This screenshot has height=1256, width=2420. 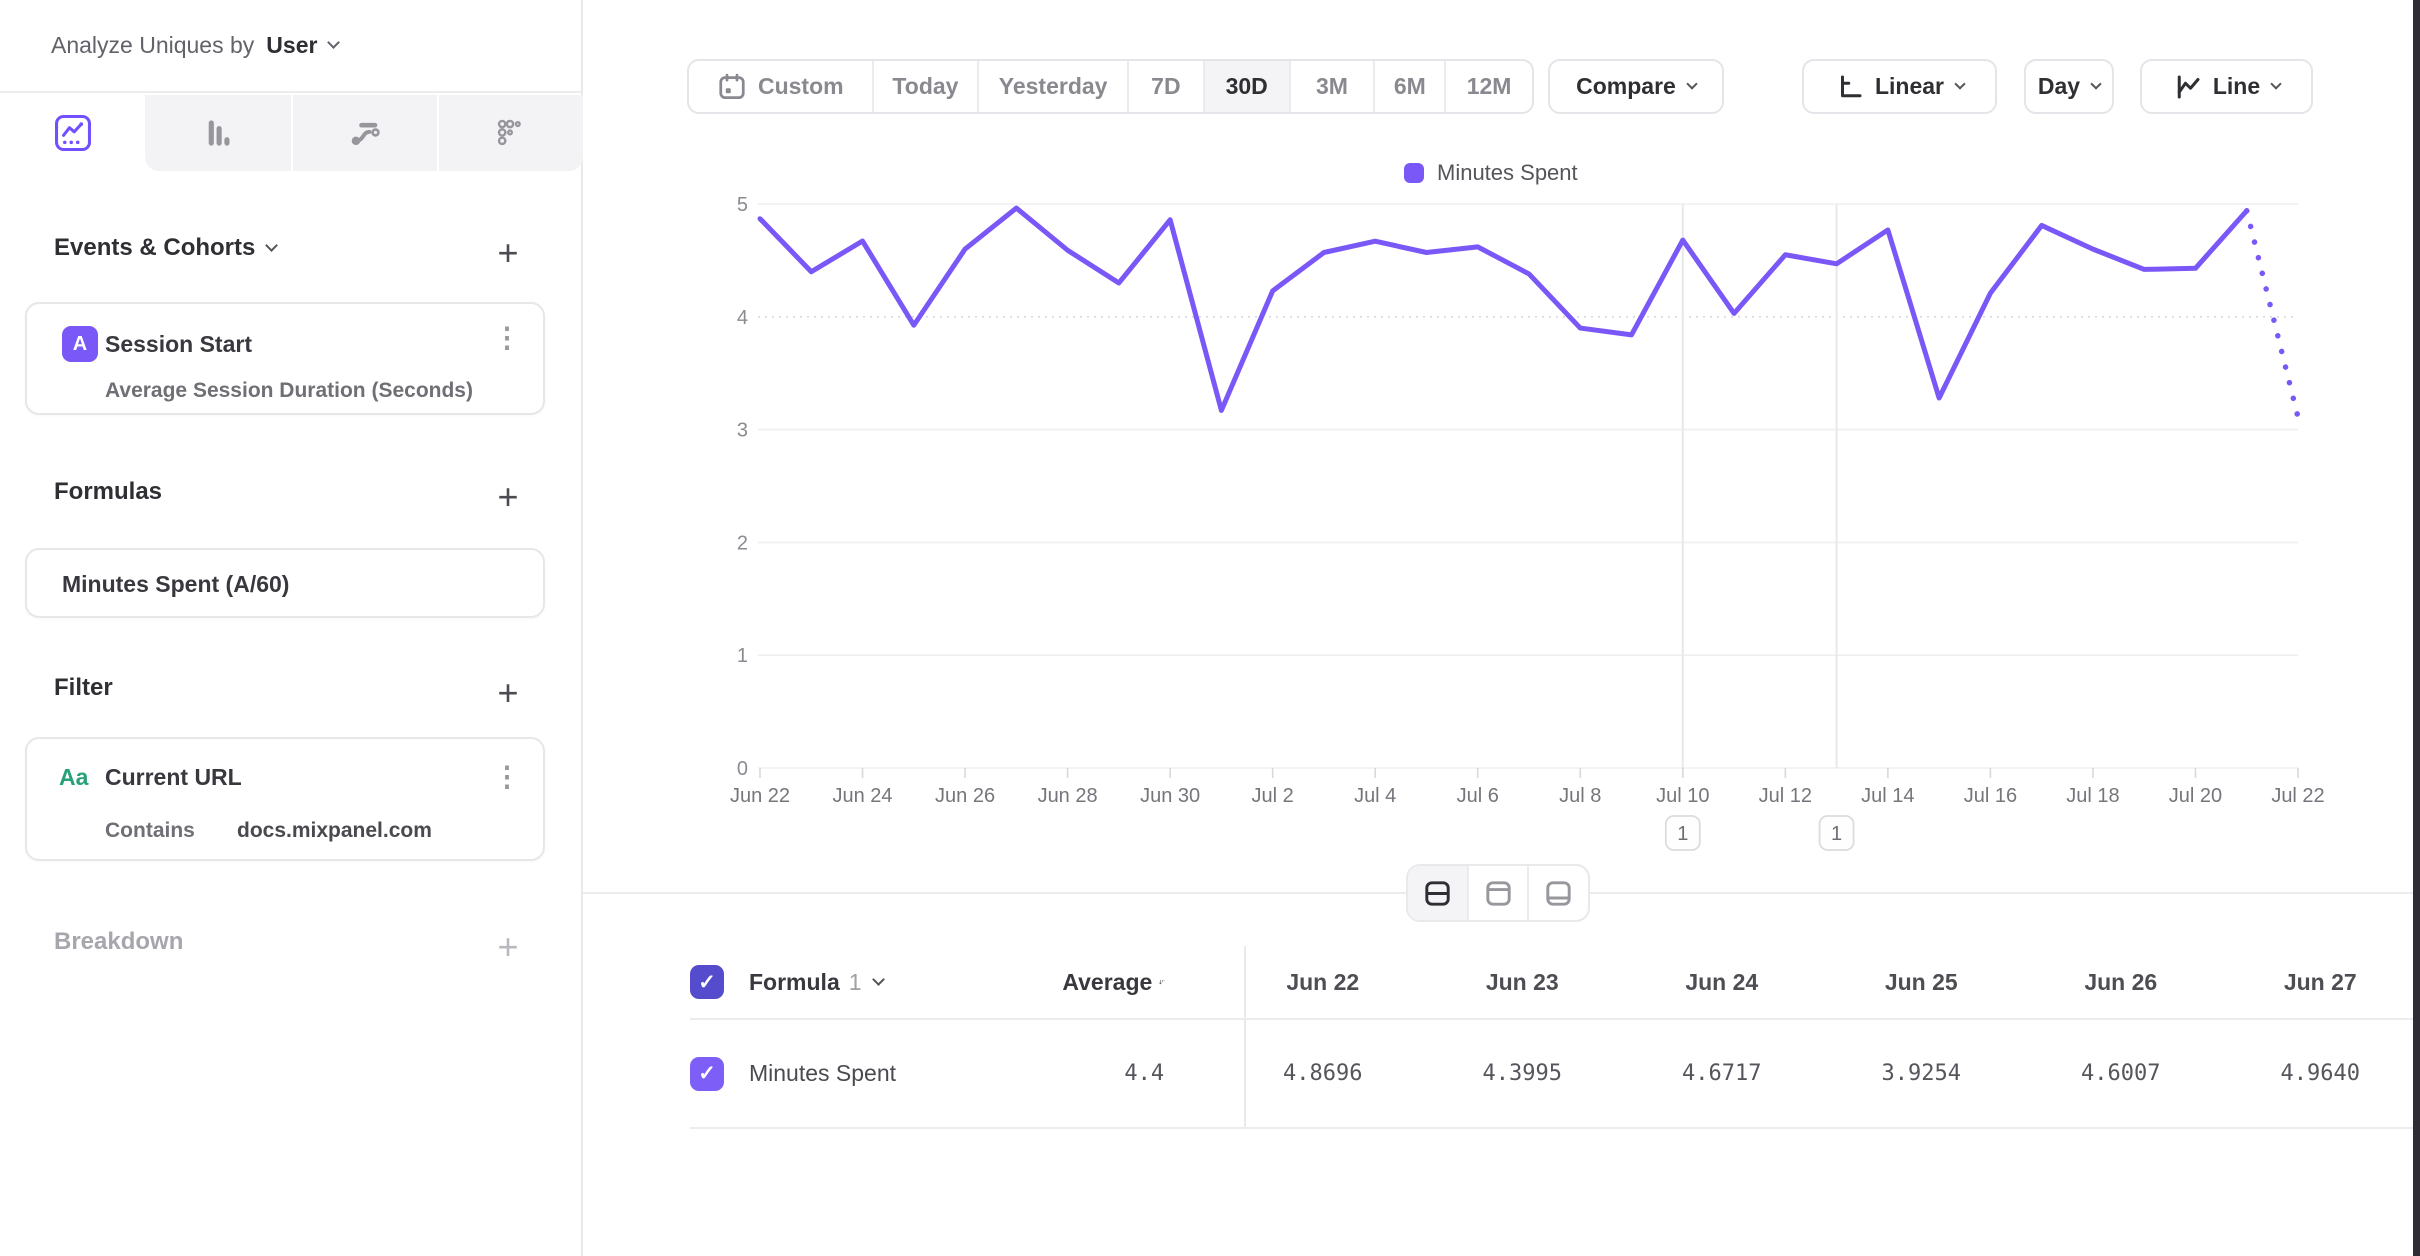 I want to click on retention-dots-icon, so click(x=509, y=132).